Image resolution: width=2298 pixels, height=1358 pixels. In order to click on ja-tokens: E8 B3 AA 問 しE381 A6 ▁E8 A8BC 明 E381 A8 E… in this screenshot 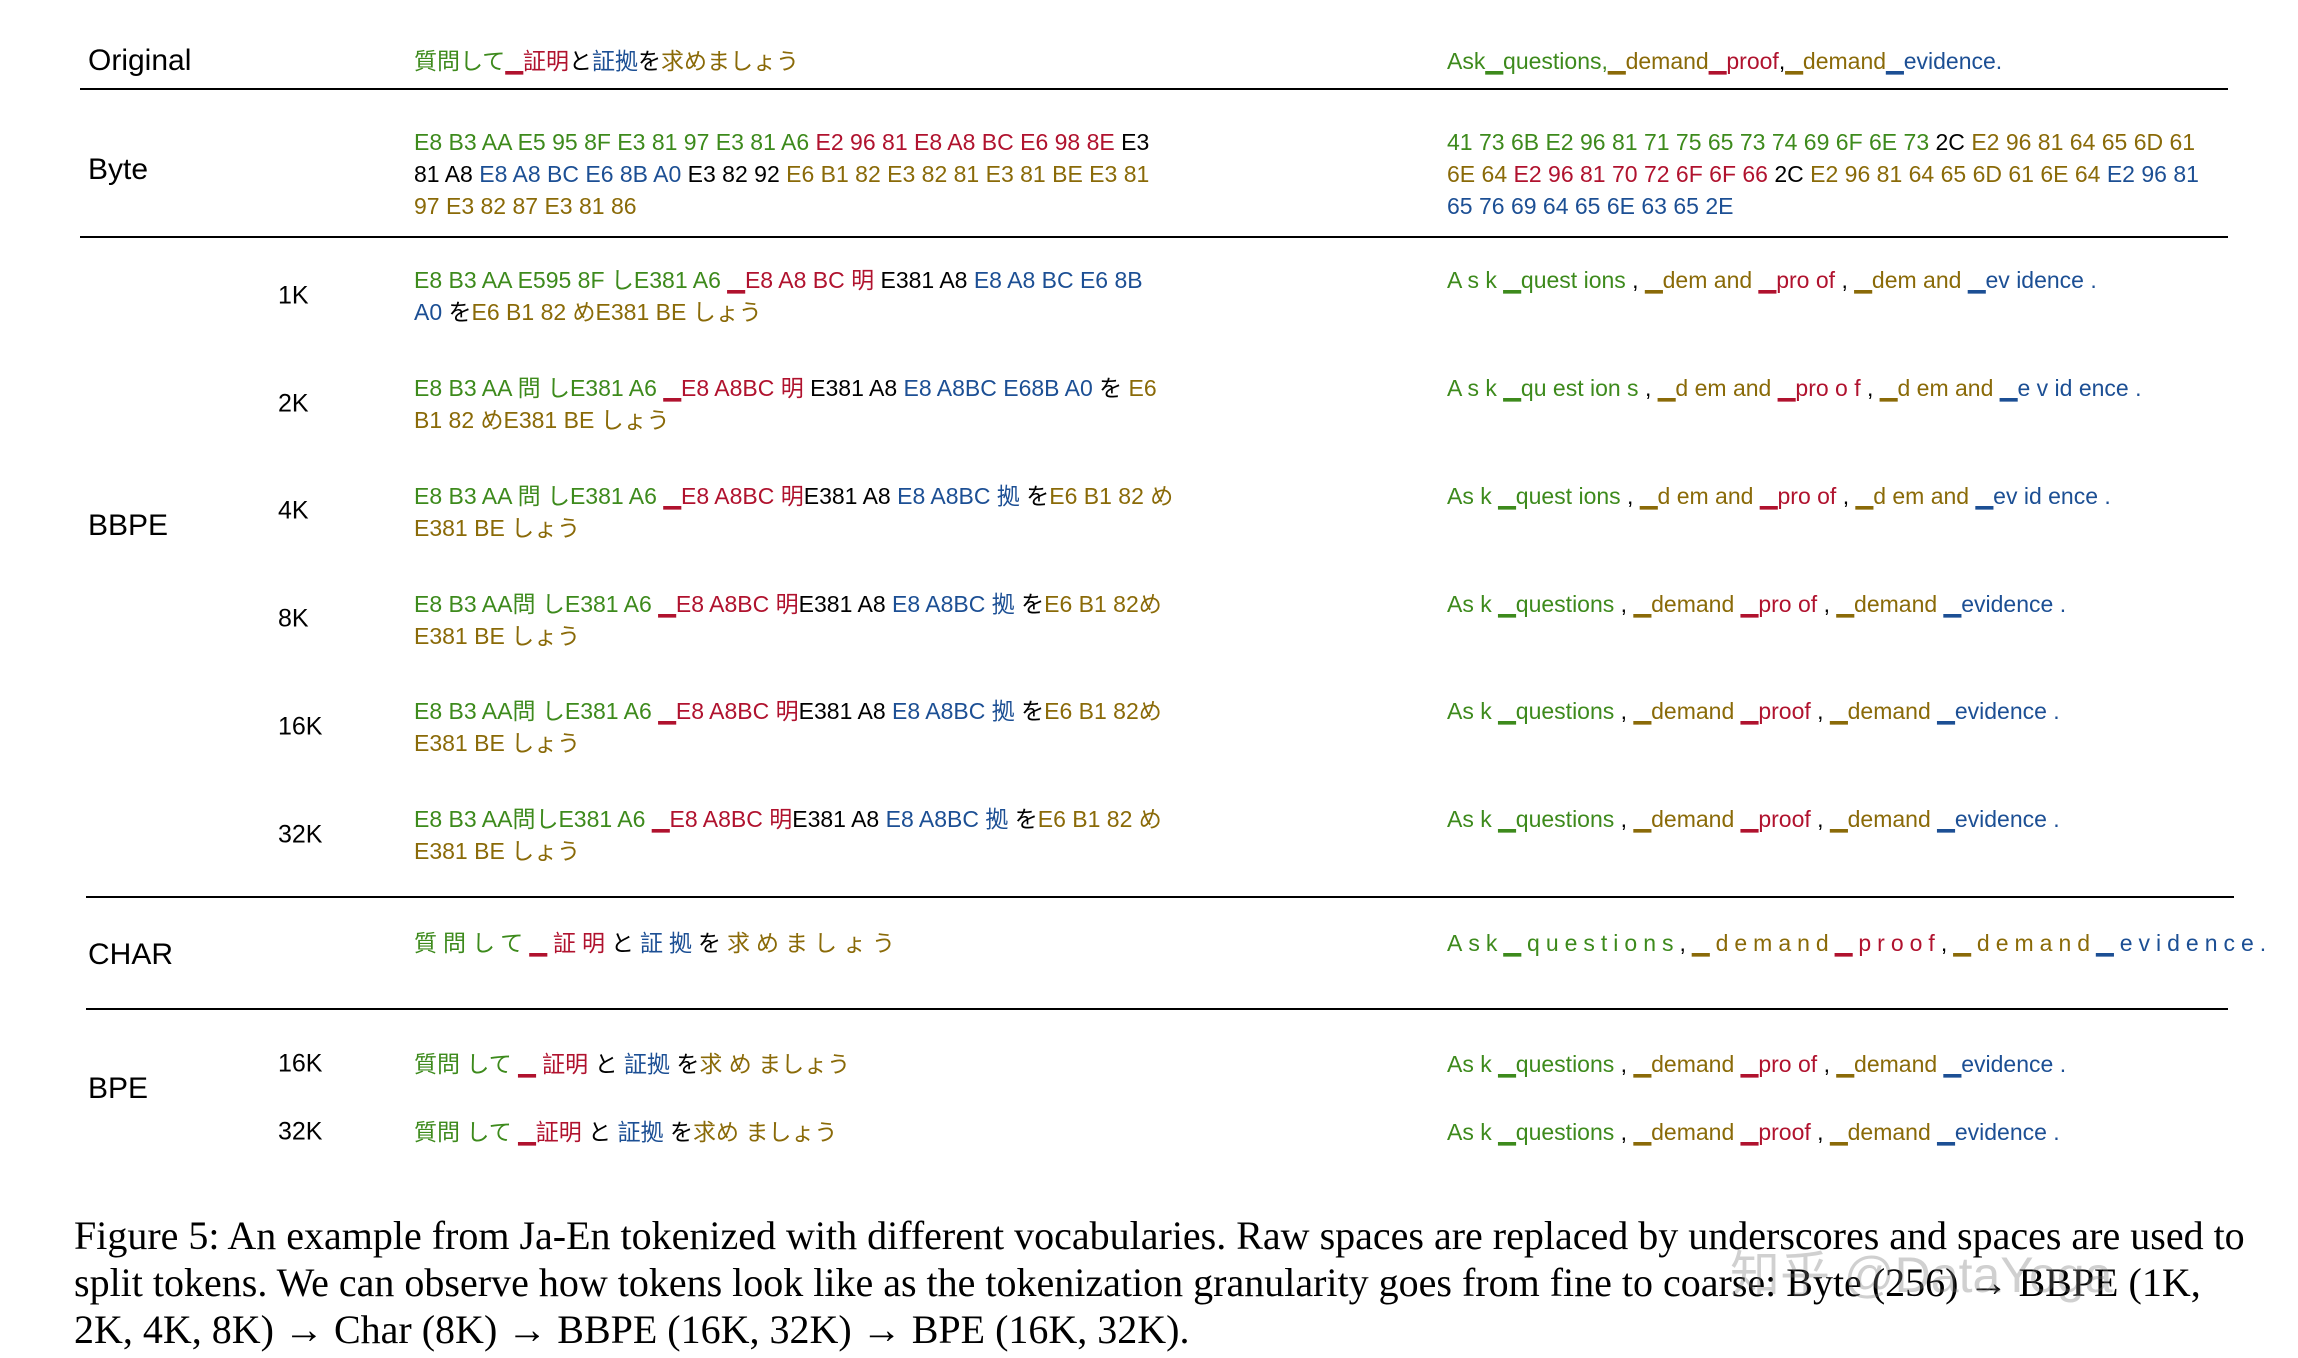, I will do `click(794, 404)`.